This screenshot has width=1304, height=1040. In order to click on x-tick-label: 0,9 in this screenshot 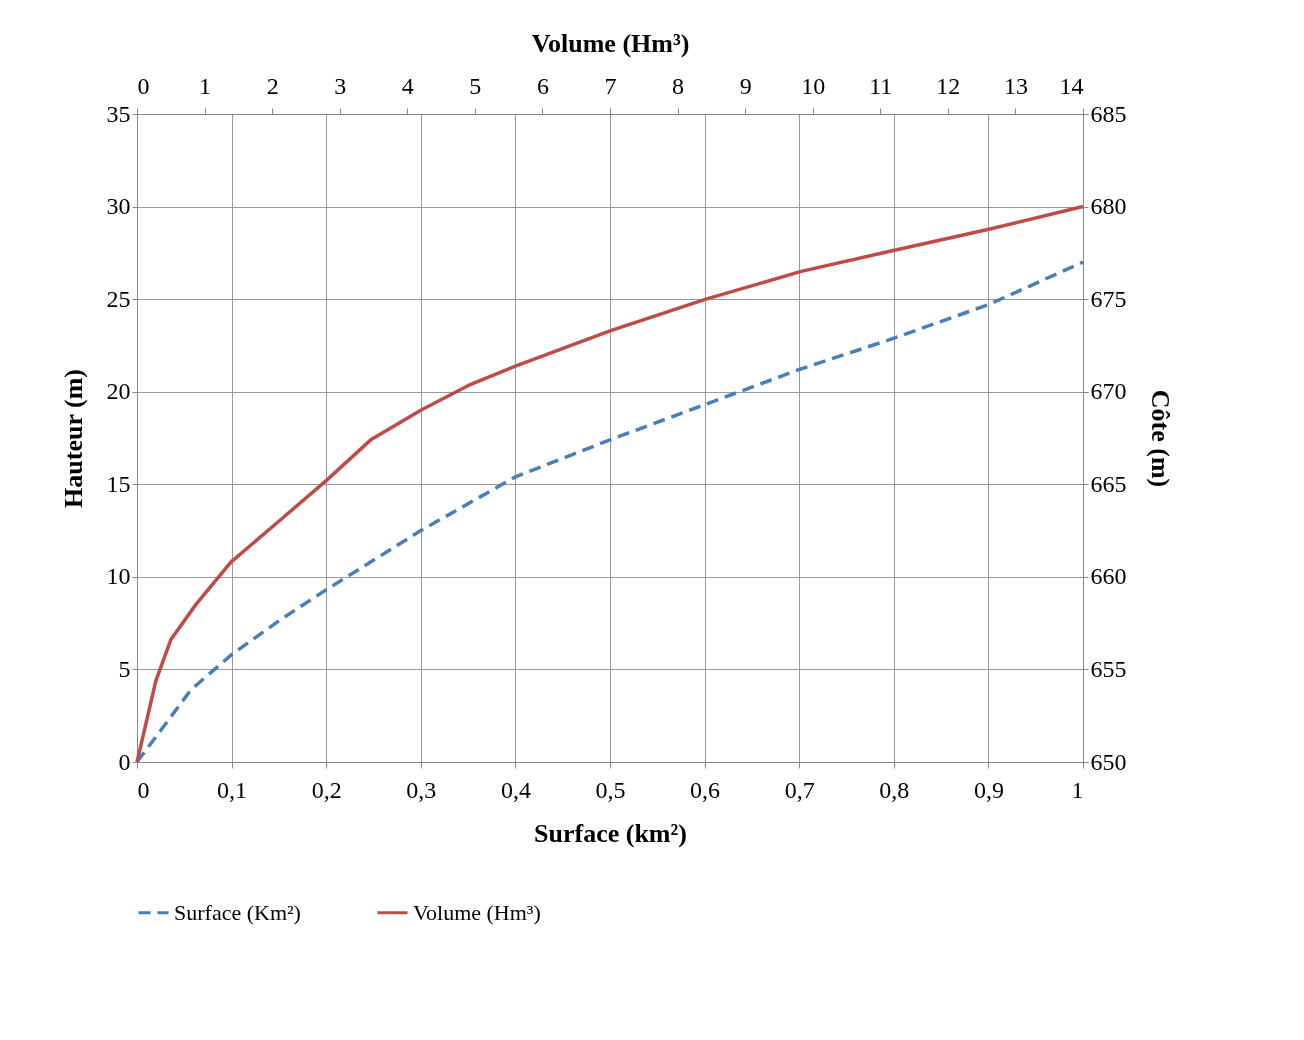, I will do `click(988, 789)`.